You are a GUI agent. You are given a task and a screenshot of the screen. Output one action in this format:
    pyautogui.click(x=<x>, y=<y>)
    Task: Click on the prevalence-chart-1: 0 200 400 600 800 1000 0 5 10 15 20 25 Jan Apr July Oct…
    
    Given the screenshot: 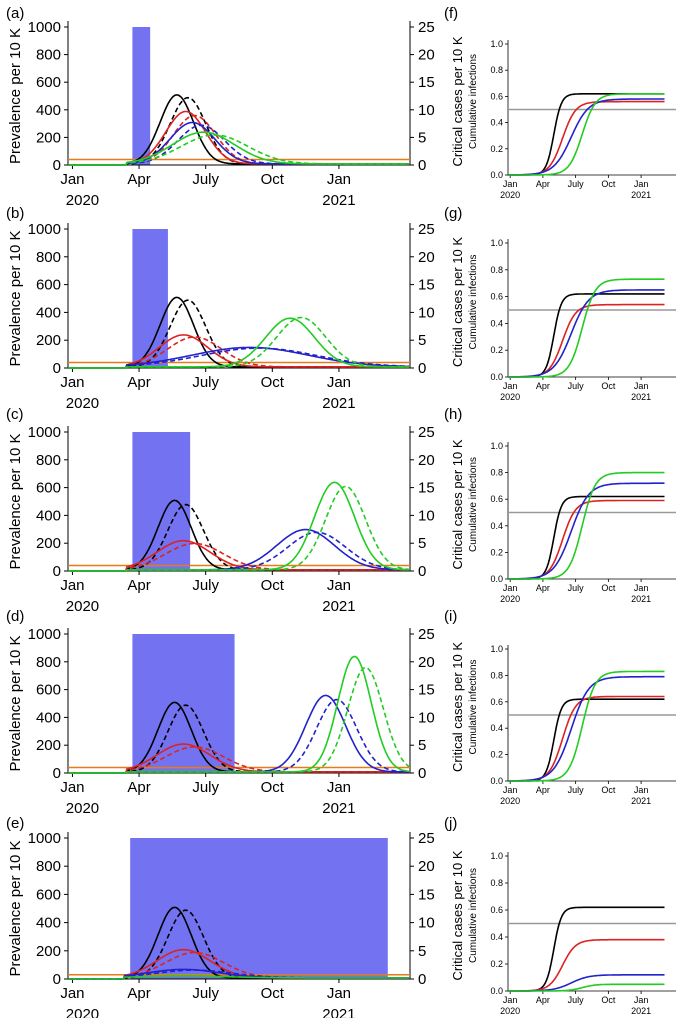 What is the action you would take?
    pyautogui.click(x=220, y=308)
    